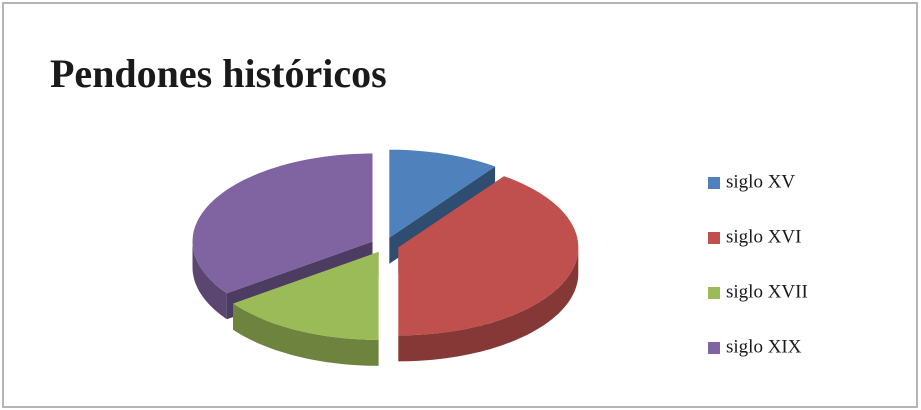  Describe the element at coordinates (763, 236) in the screenshot. I see `legend-label: siglo XVI` at that location.